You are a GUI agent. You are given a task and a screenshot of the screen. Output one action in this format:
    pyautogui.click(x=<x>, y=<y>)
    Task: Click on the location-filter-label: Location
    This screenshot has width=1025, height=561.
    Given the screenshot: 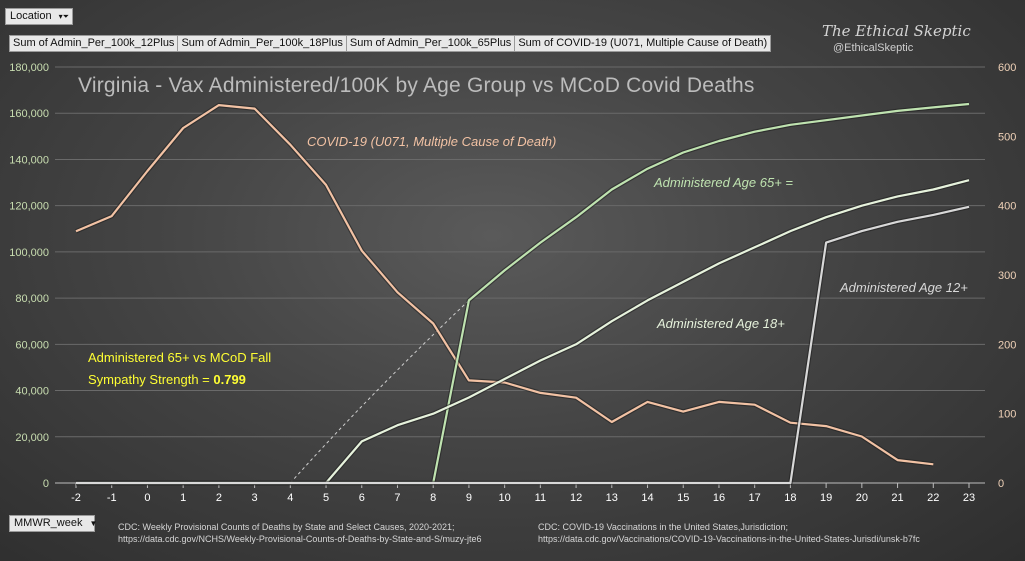 What is the action you would take?
    pyautogui.click(x=31, y=16)
    